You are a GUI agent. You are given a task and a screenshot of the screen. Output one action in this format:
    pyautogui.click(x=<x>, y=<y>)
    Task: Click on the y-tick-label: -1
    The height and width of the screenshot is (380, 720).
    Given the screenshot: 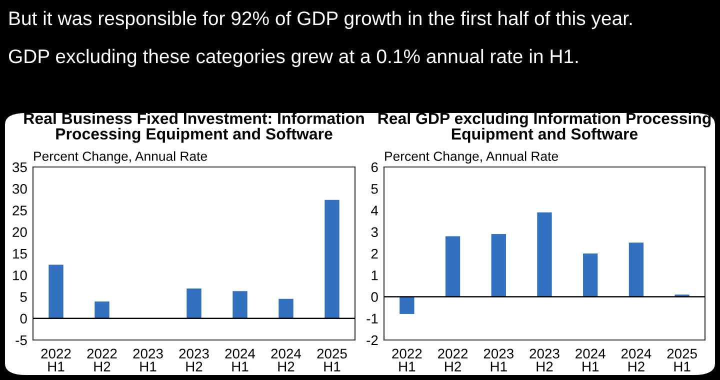 What is the action you would take?
    pyautogui.click(x=372, y=319)
    